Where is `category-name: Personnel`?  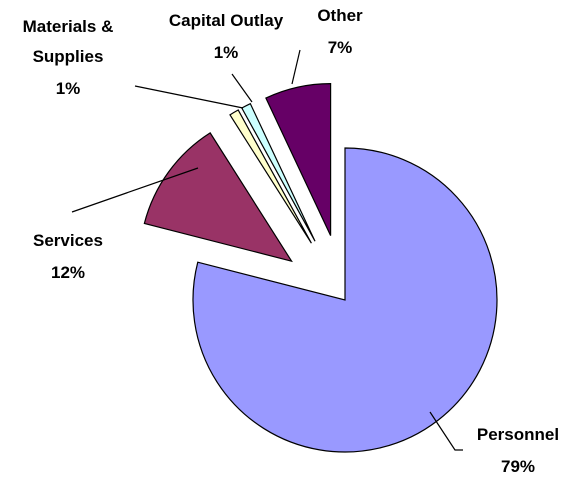 category-name: Personnel is located at coordinates (518, 434).